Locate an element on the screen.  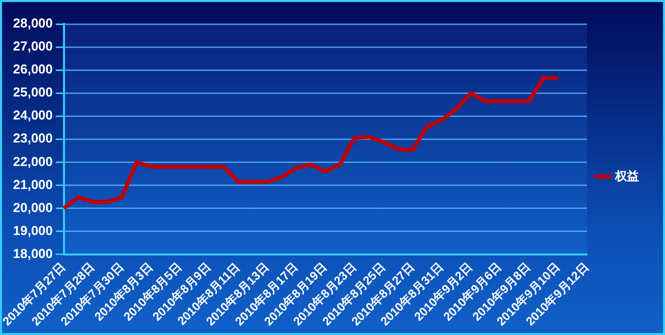
legend-label: 权益 is located at coordinates (626, 175).